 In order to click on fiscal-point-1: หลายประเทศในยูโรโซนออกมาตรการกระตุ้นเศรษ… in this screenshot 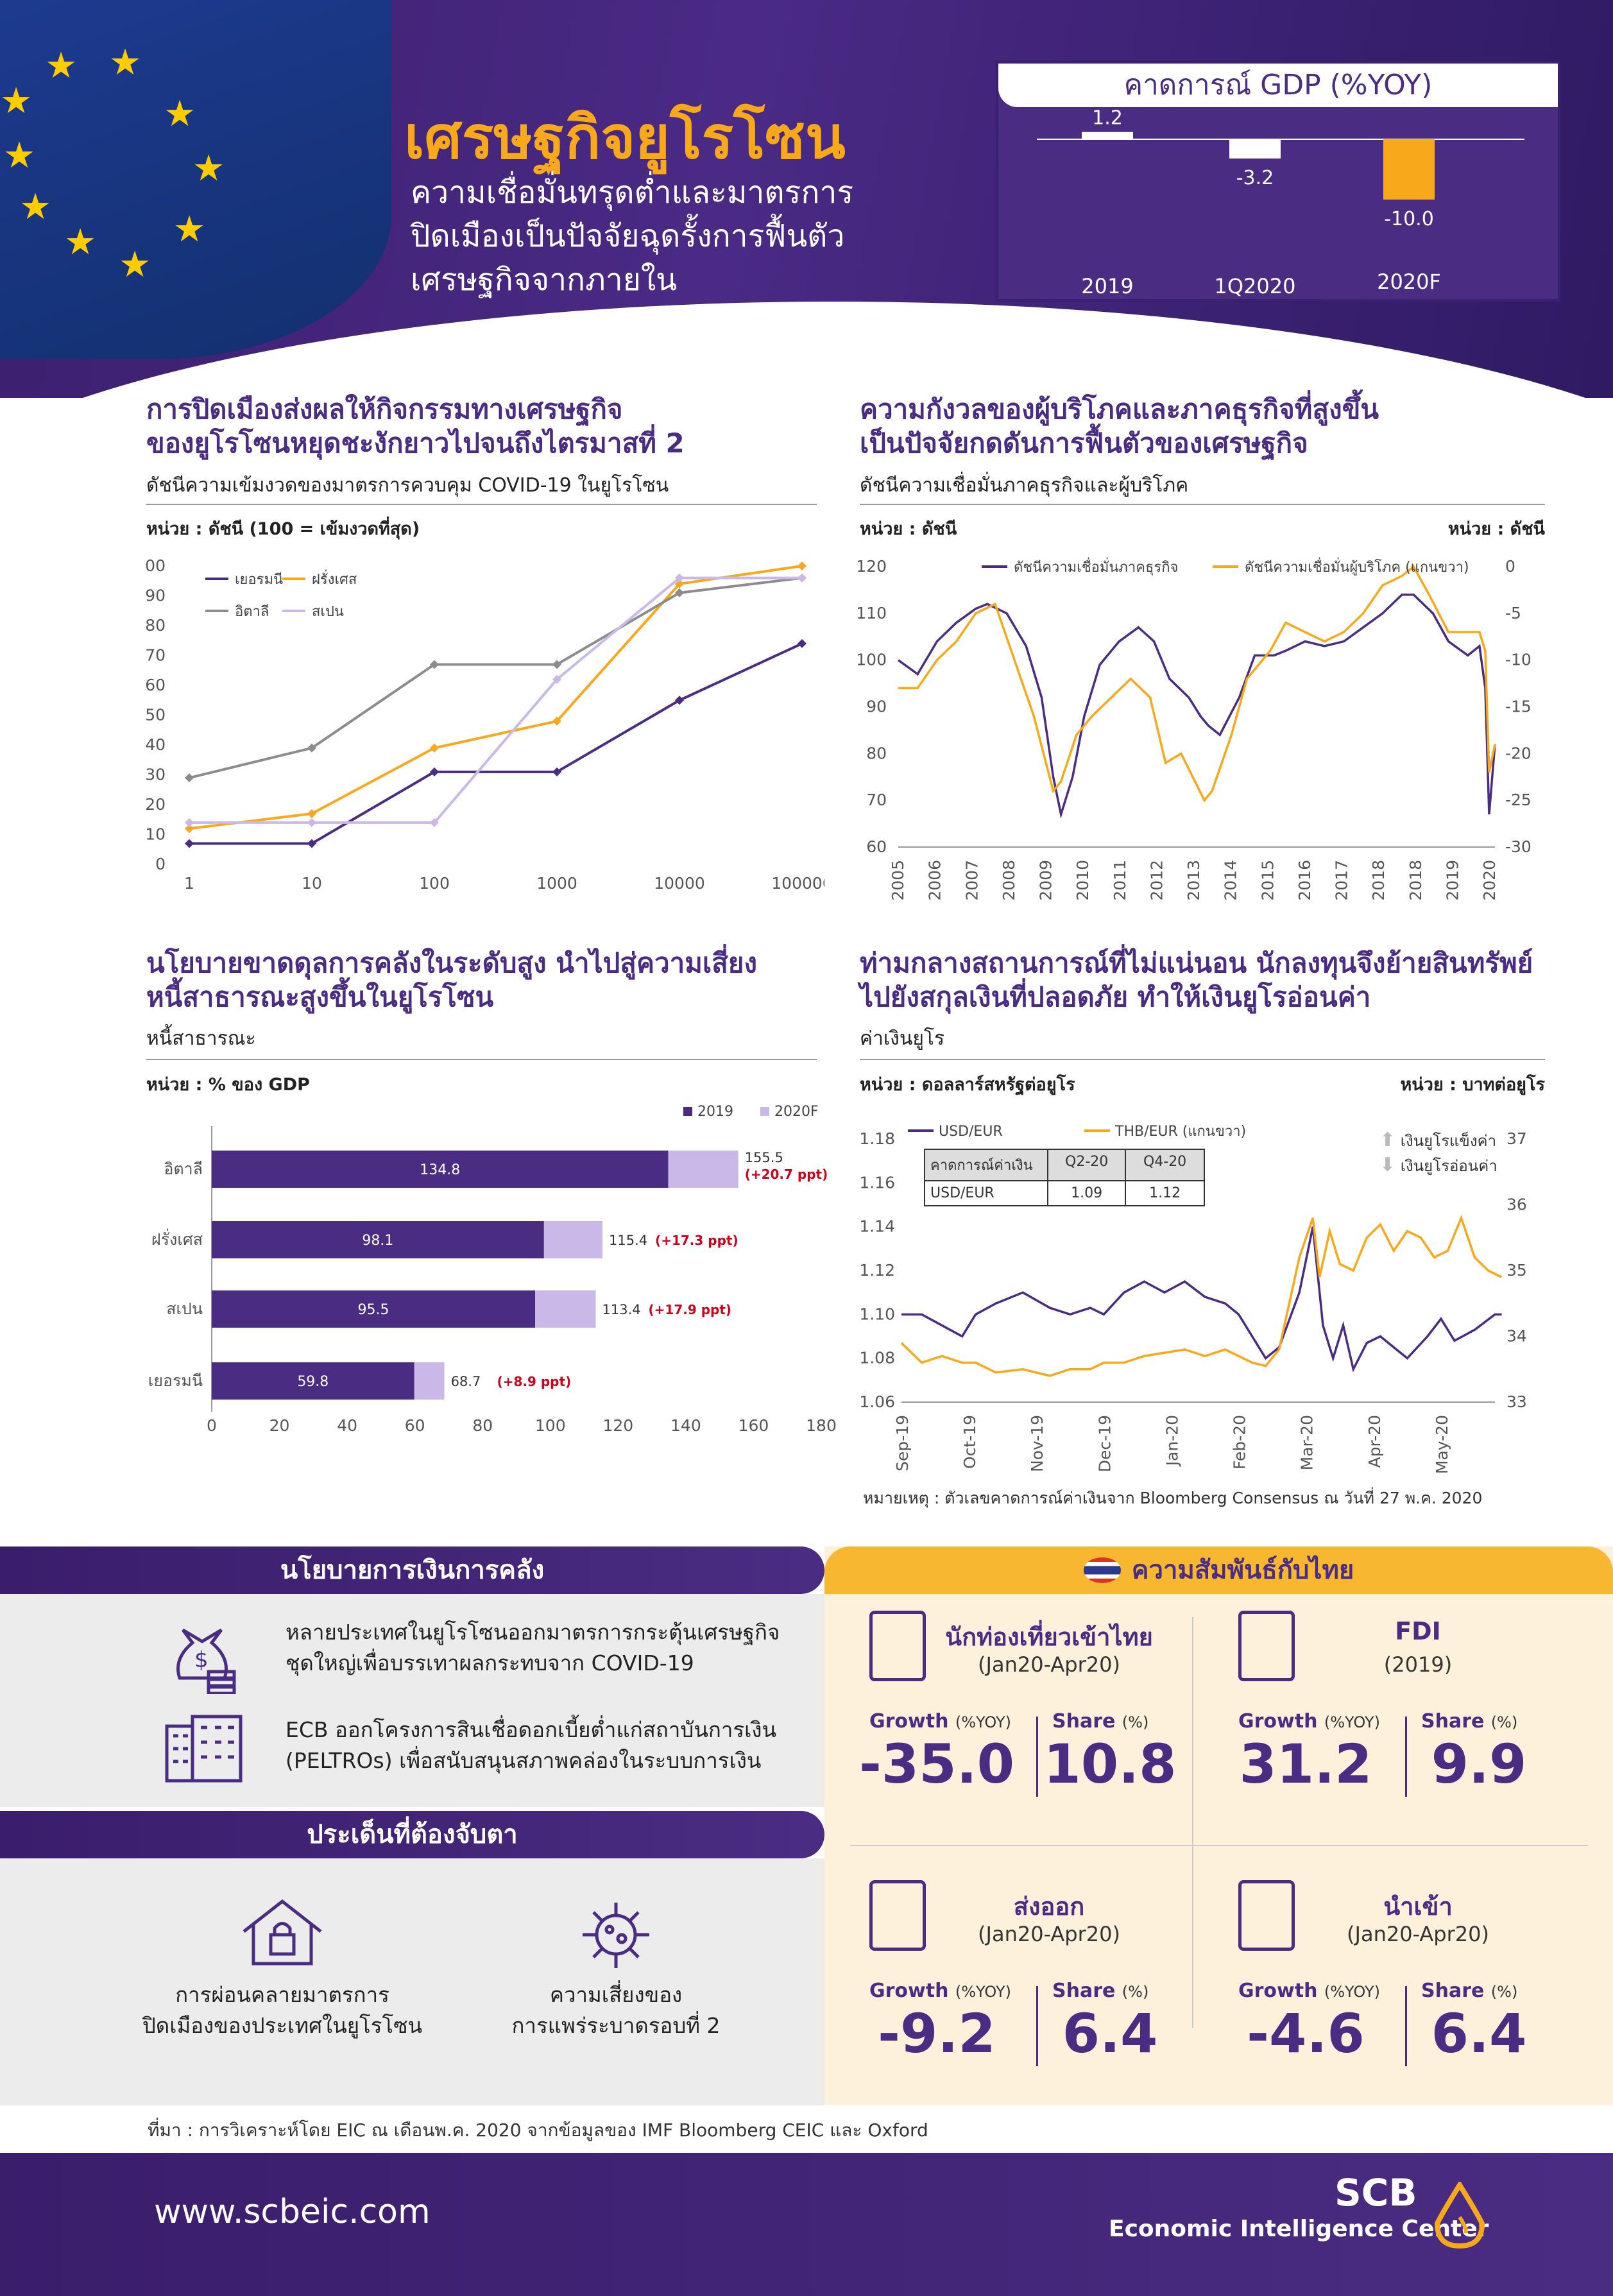, I will do `click(533, 1647)`.